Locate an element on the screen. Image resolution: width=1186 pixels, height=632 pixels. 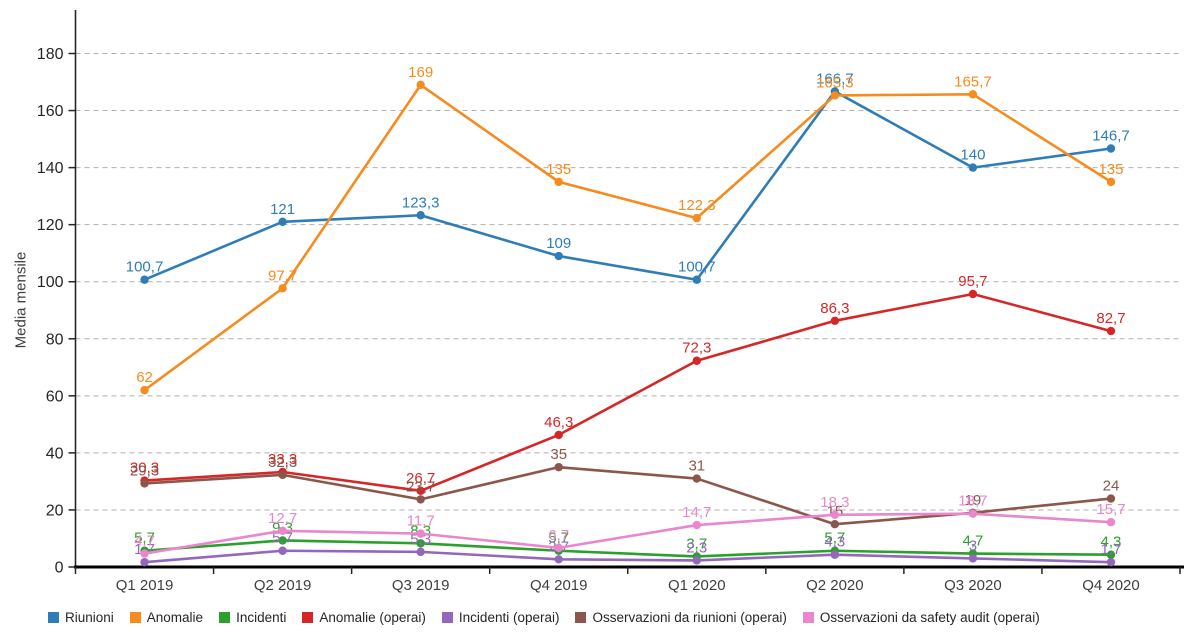
data-label-osservazioni-da-safety-audit-operai-6: 18,7 is located at coordinates (972, 501).